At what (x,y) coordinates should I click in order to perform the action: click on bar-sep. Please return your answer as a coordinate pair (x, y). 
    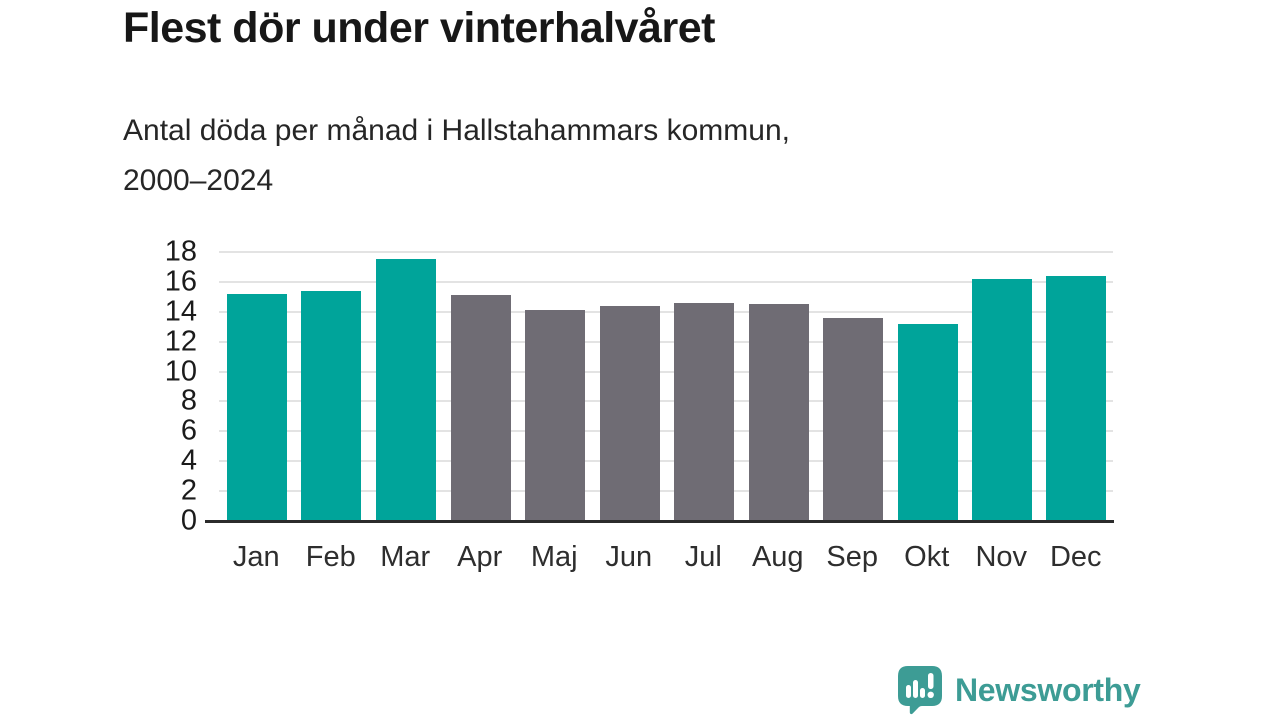
    Looking at the image, I should click on (852, 419).